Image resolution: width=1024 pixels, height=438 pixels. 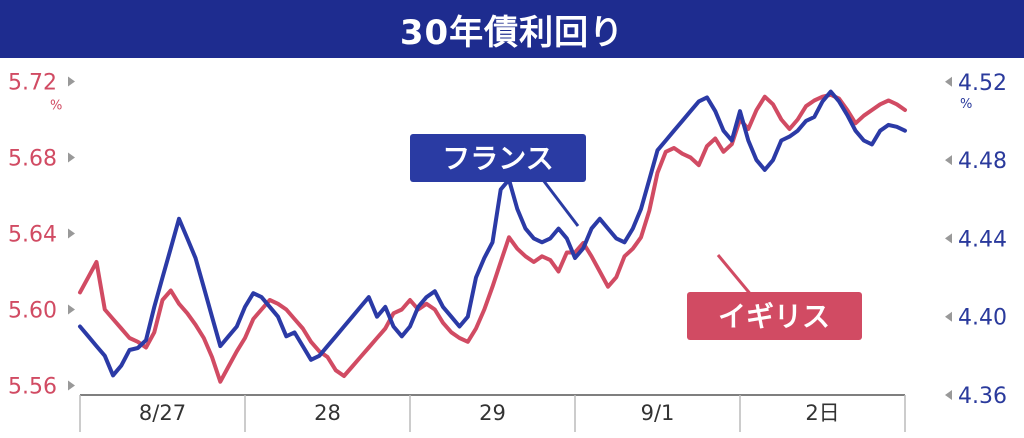 I want to click on right-tick-label: 4.36, so click(x=982, y=396).